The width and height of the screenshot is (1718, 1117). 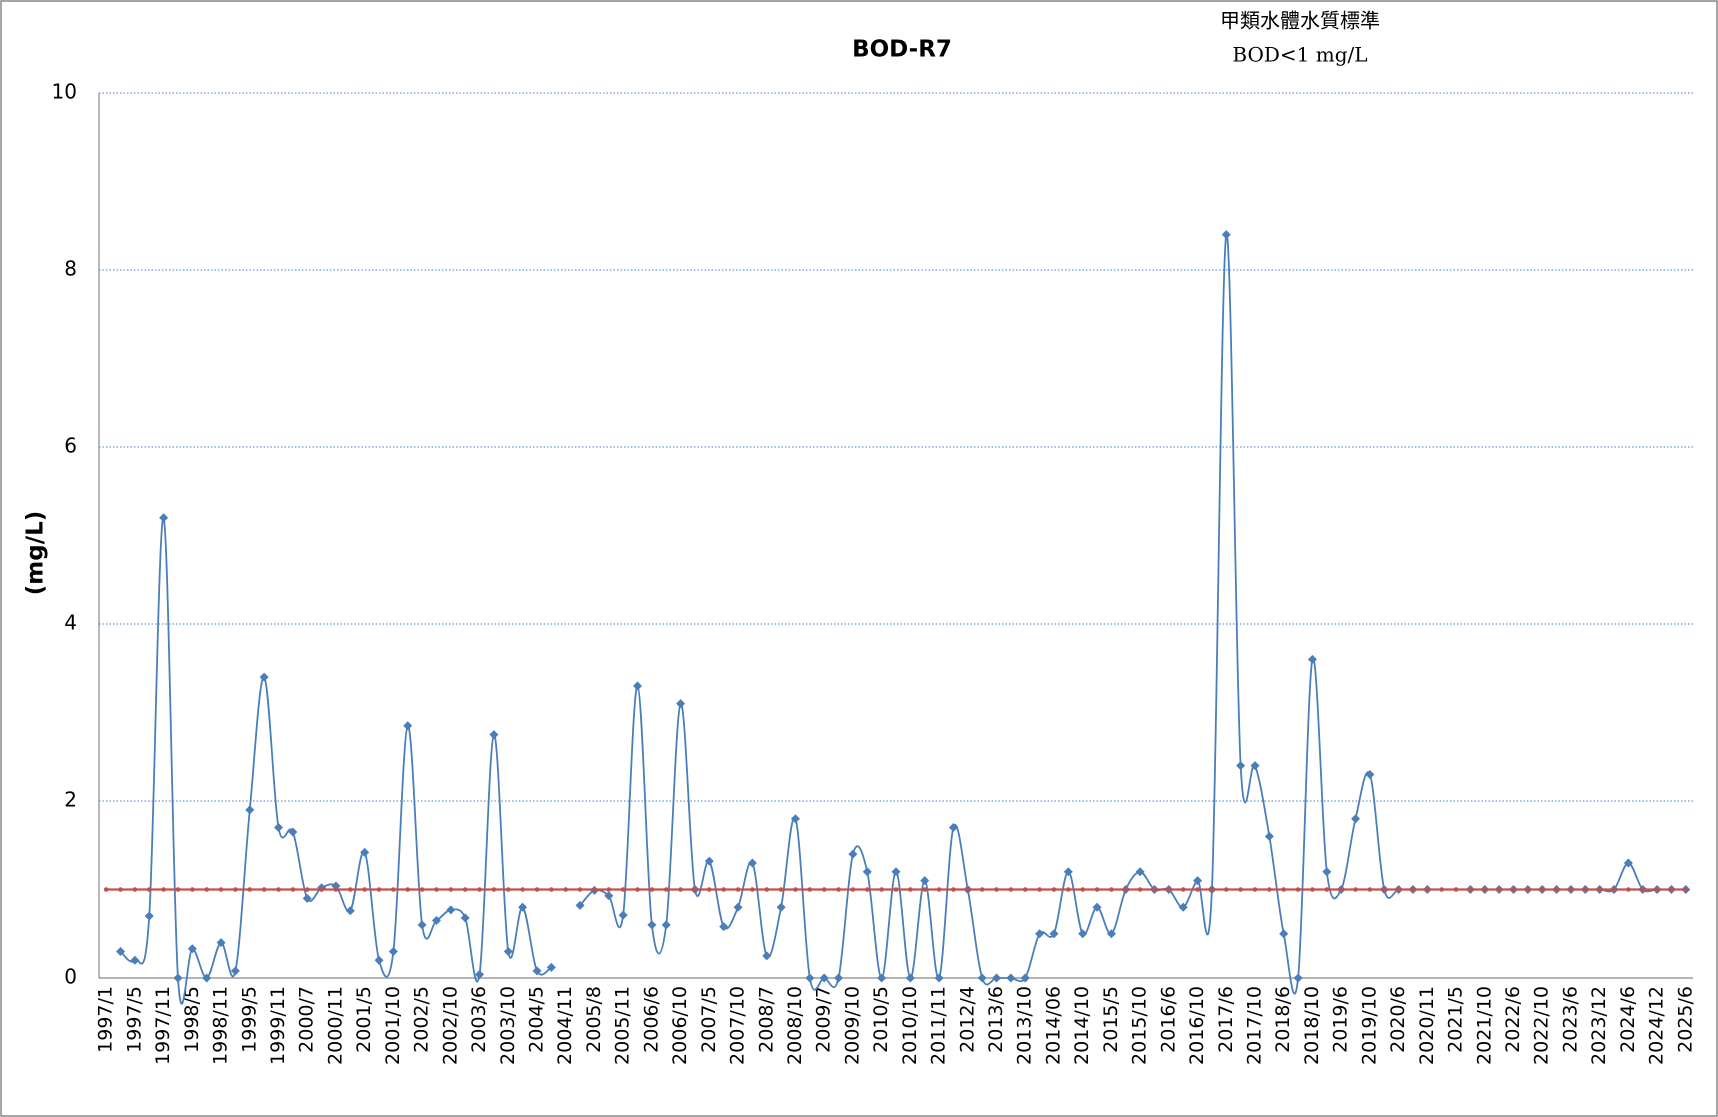 I want to click on x-tick-label: 2007/5, so click(x=709, y=1019).